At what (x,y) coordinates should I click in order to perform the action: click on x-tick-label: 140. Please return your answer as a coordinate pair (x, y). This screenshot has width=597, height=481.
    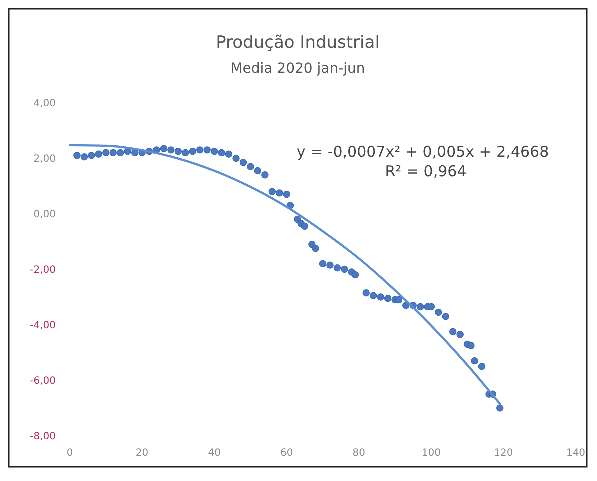
    Looking at the image, I should click on (576, 453).